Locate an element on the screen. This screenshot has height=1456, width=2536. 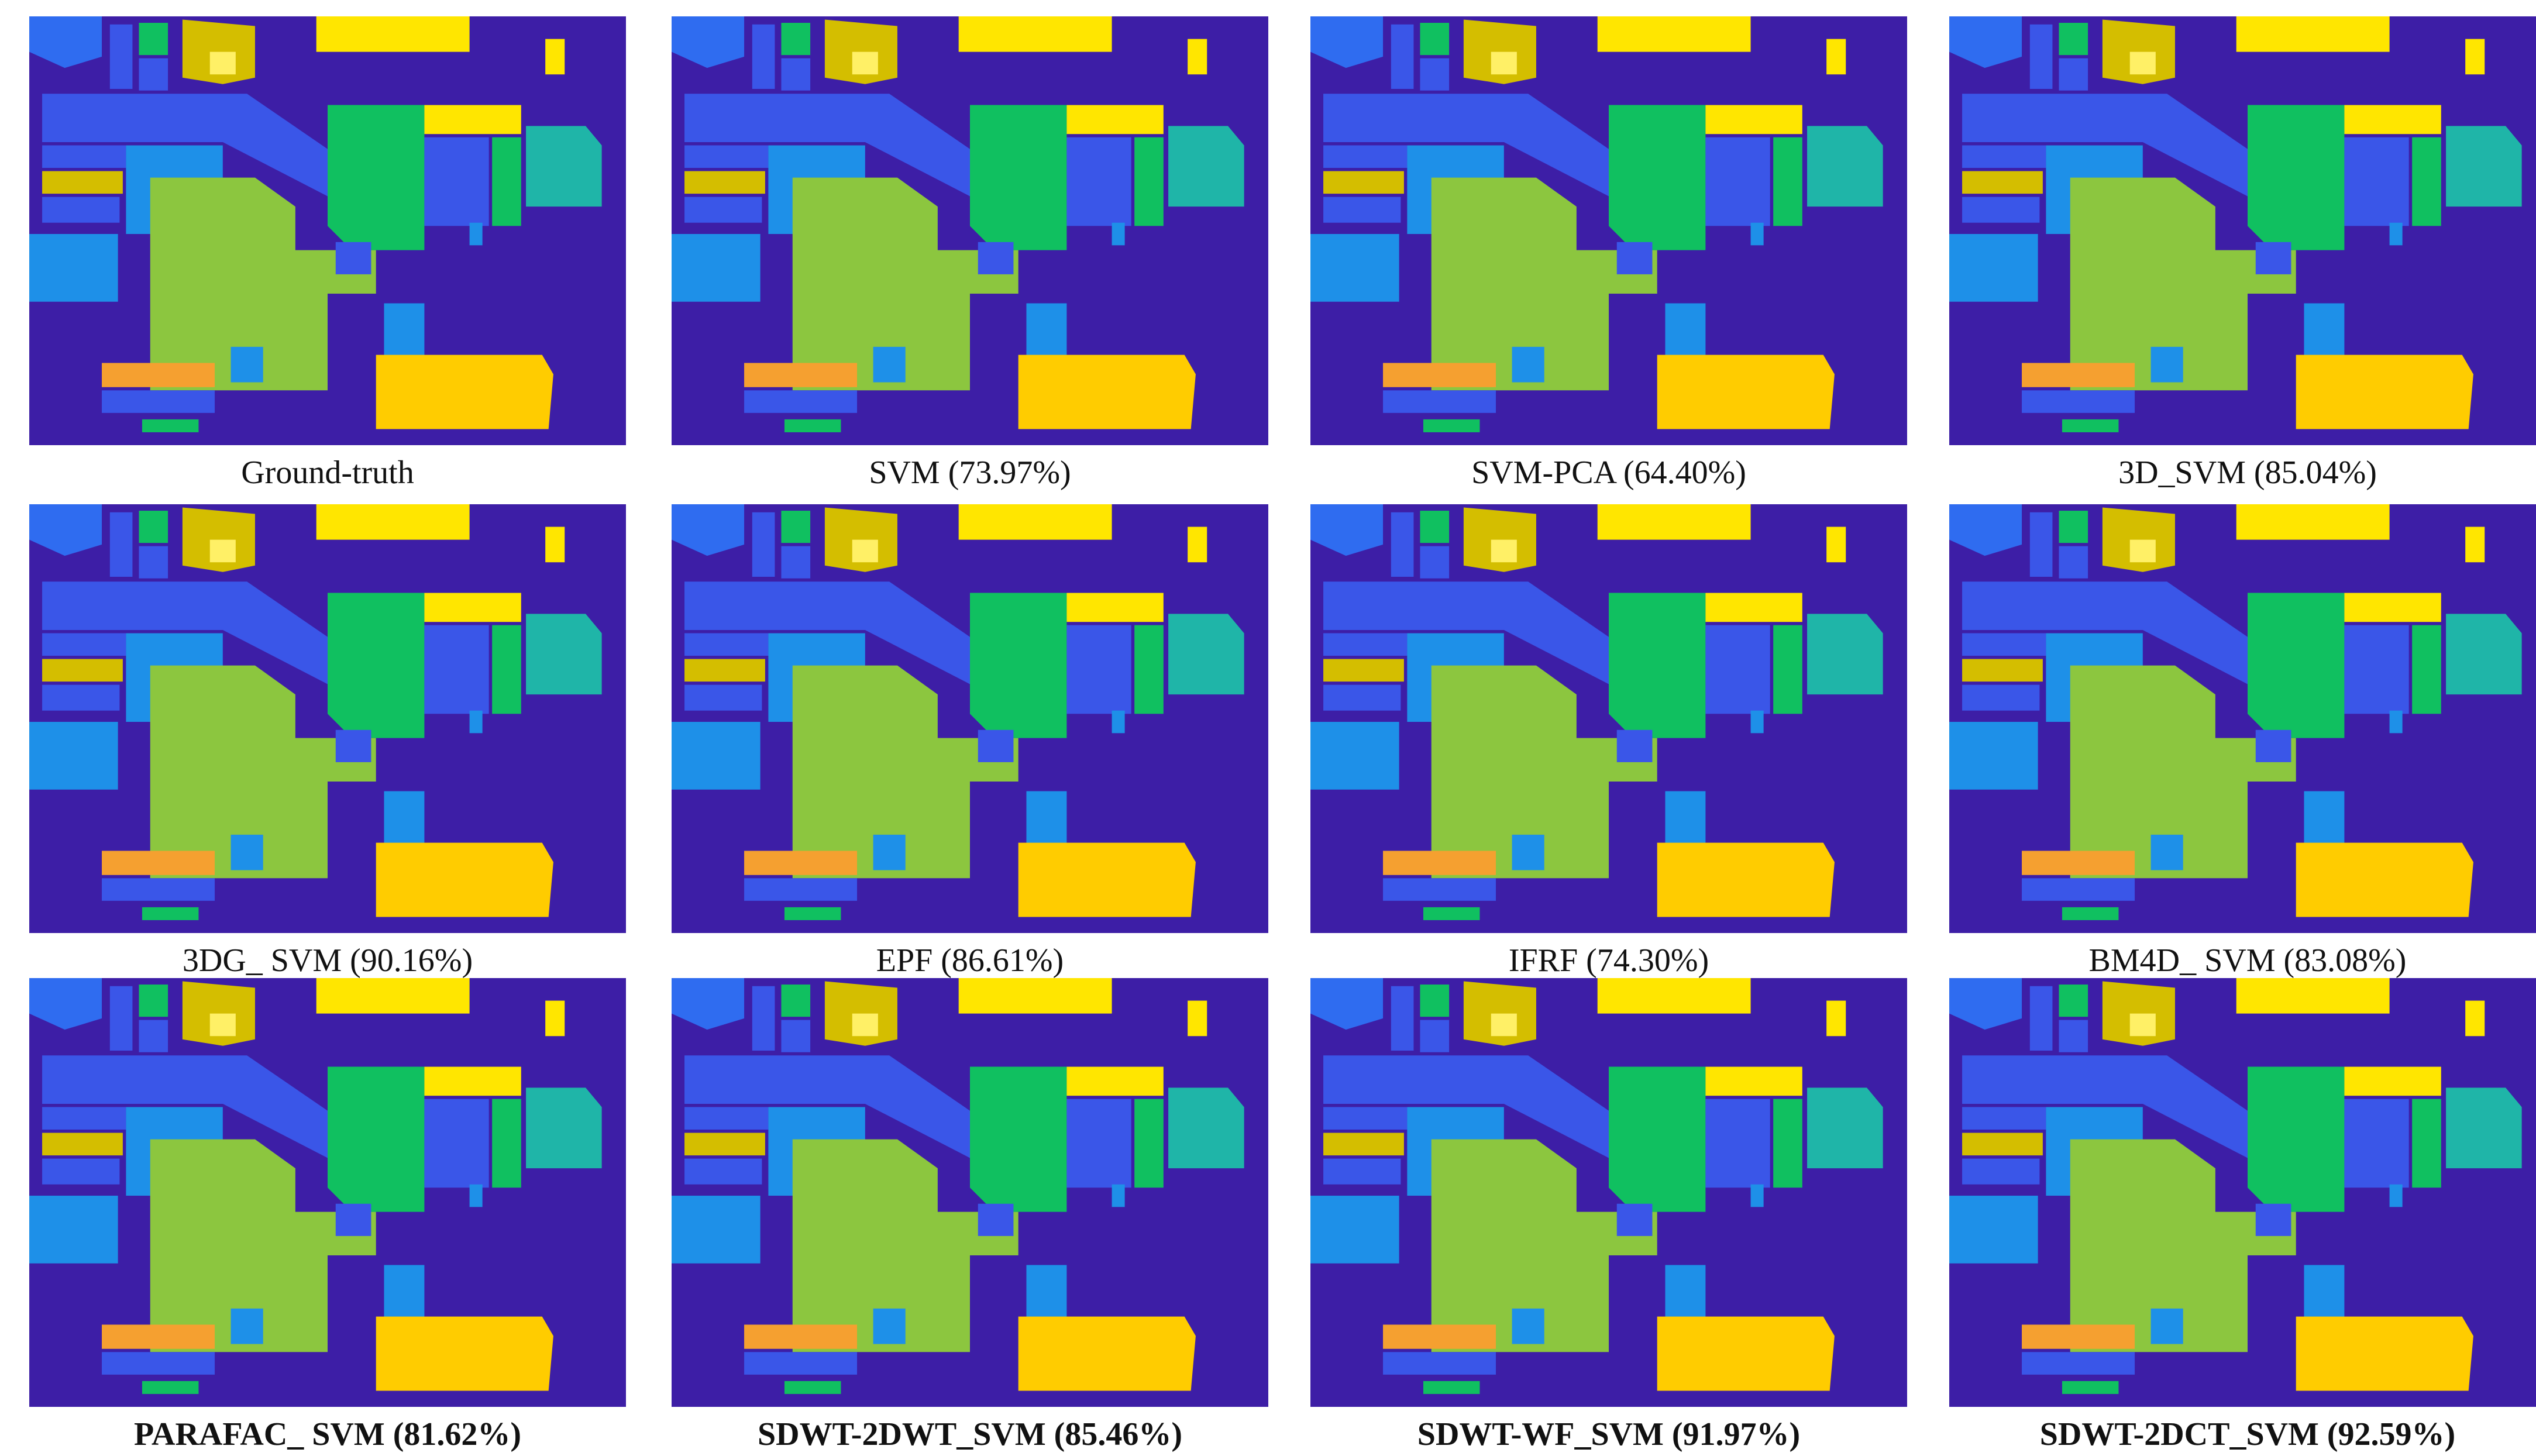
caption: IFRF (74.30%) is located at coordinates (1609, 960).